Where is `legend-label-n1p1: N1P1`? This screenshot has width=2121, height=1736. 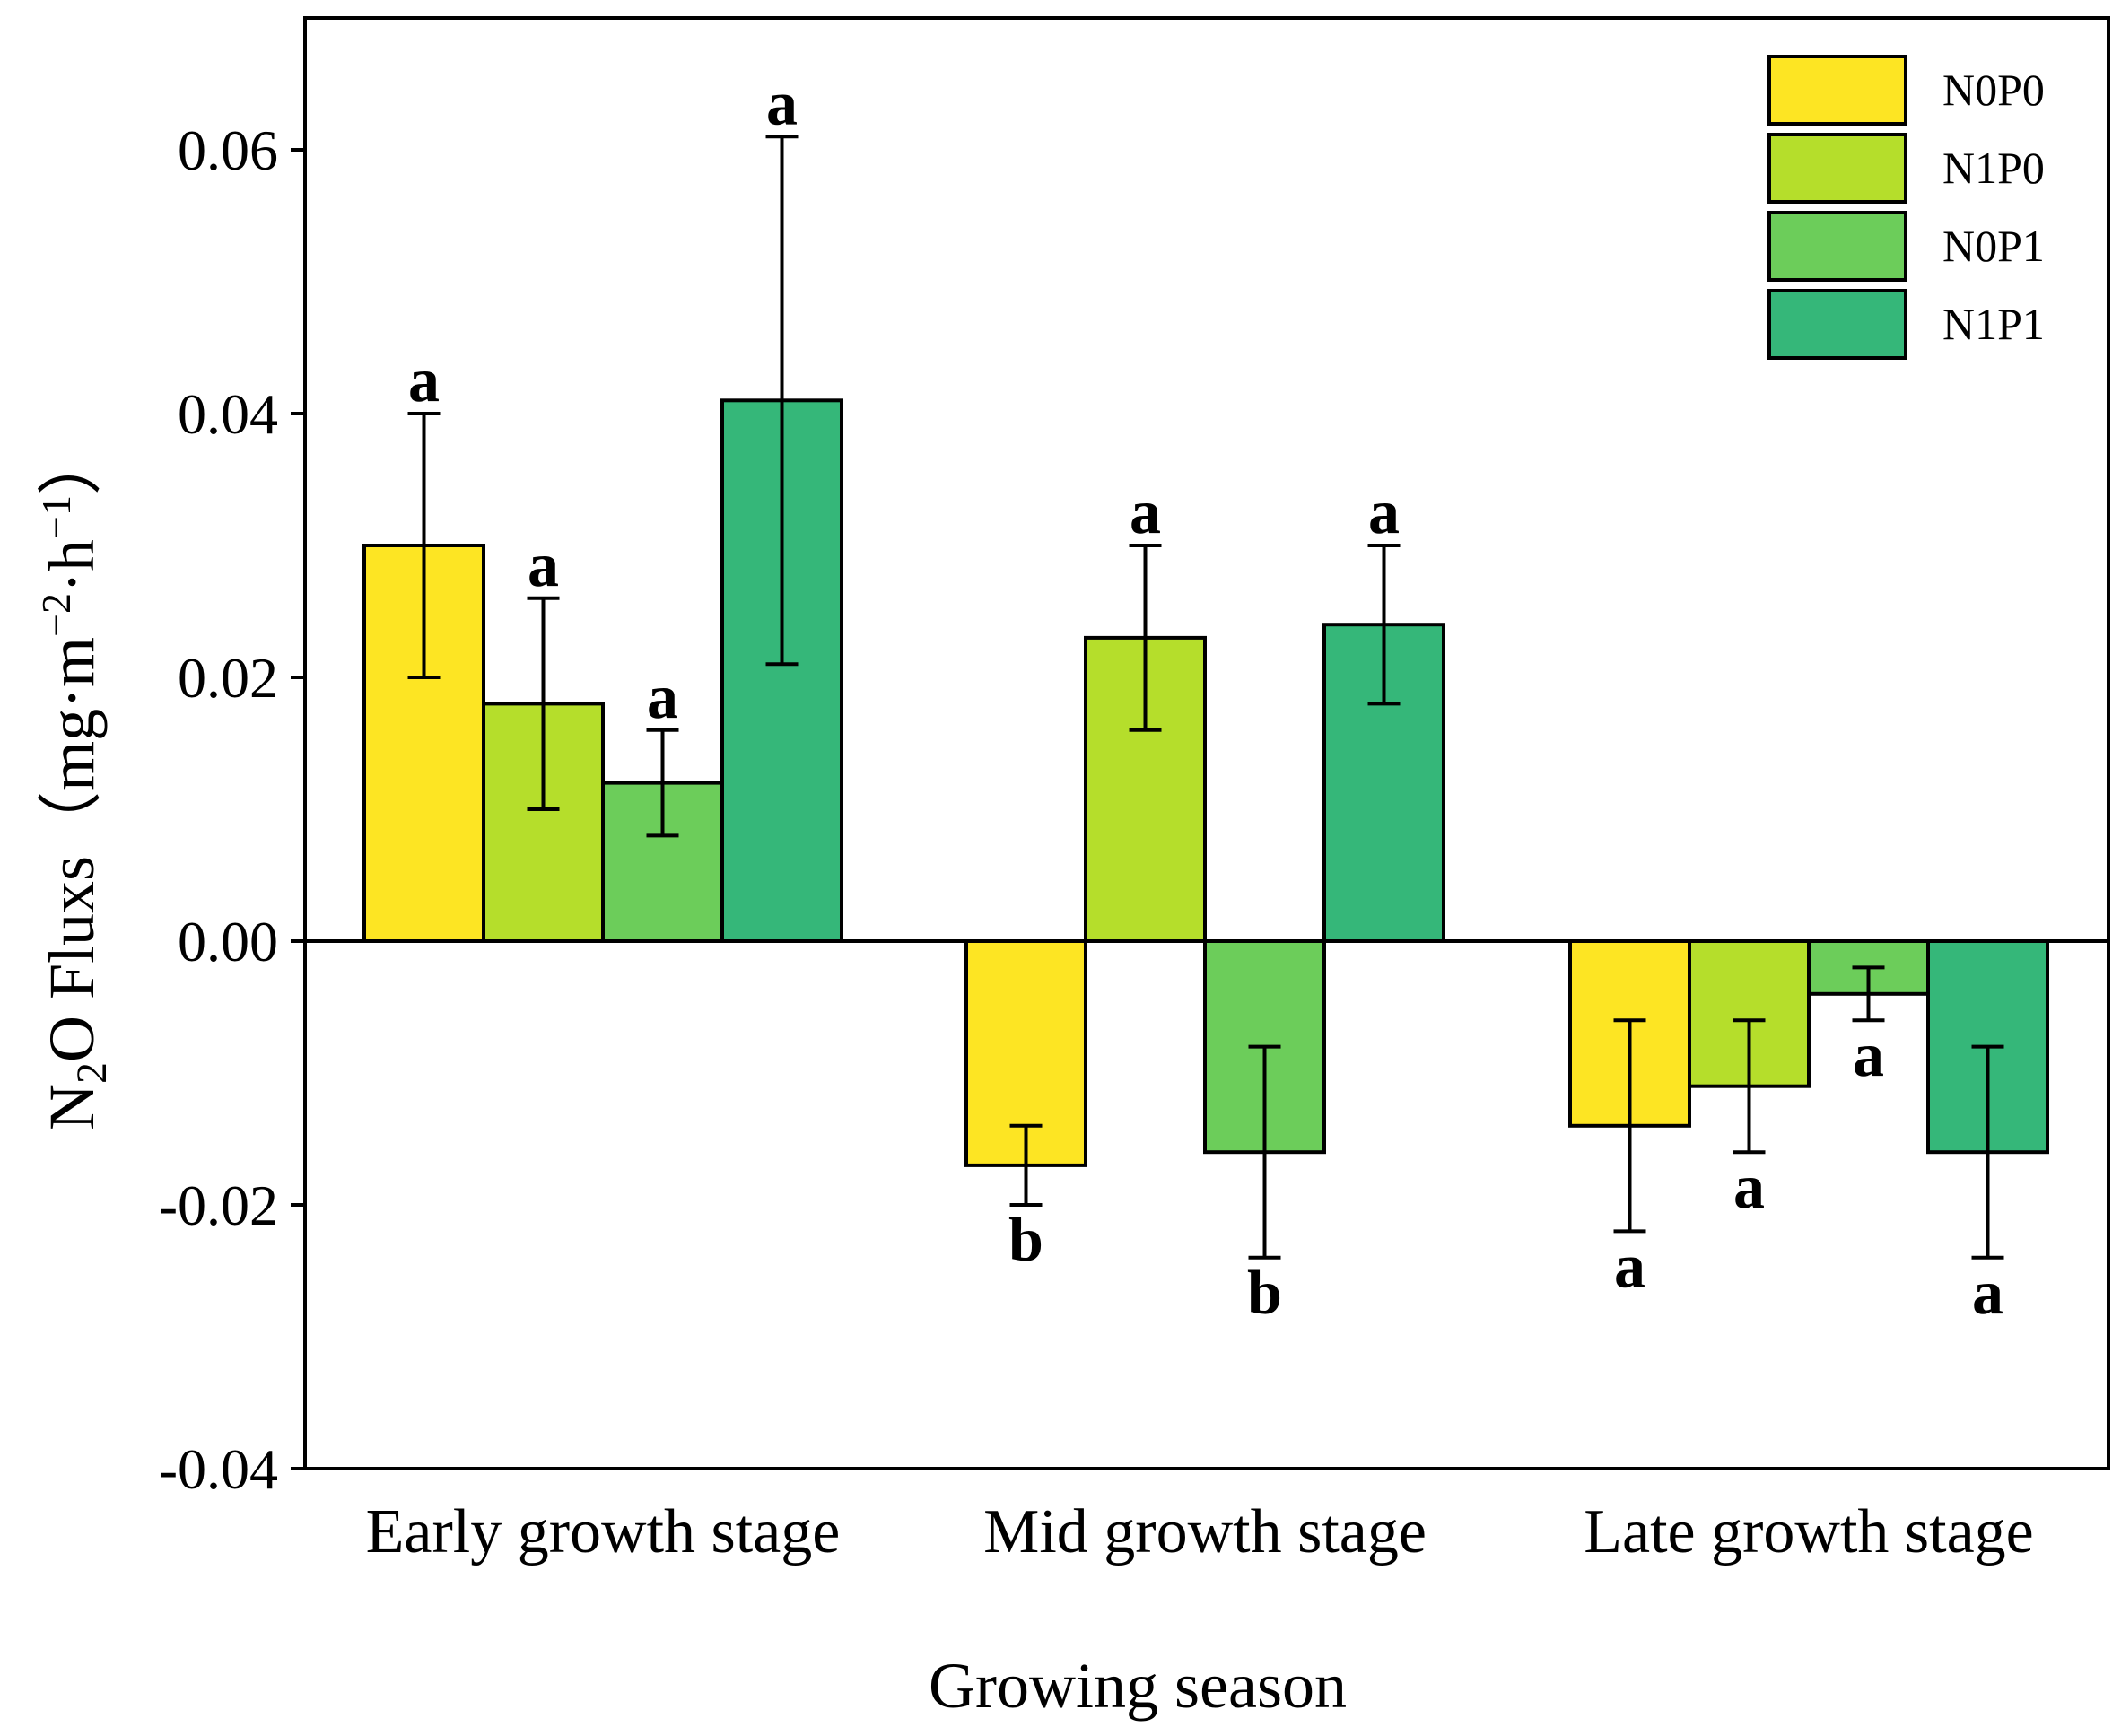
legend-label-n1p1: N1P1 is located at coordinates (1994, 324).